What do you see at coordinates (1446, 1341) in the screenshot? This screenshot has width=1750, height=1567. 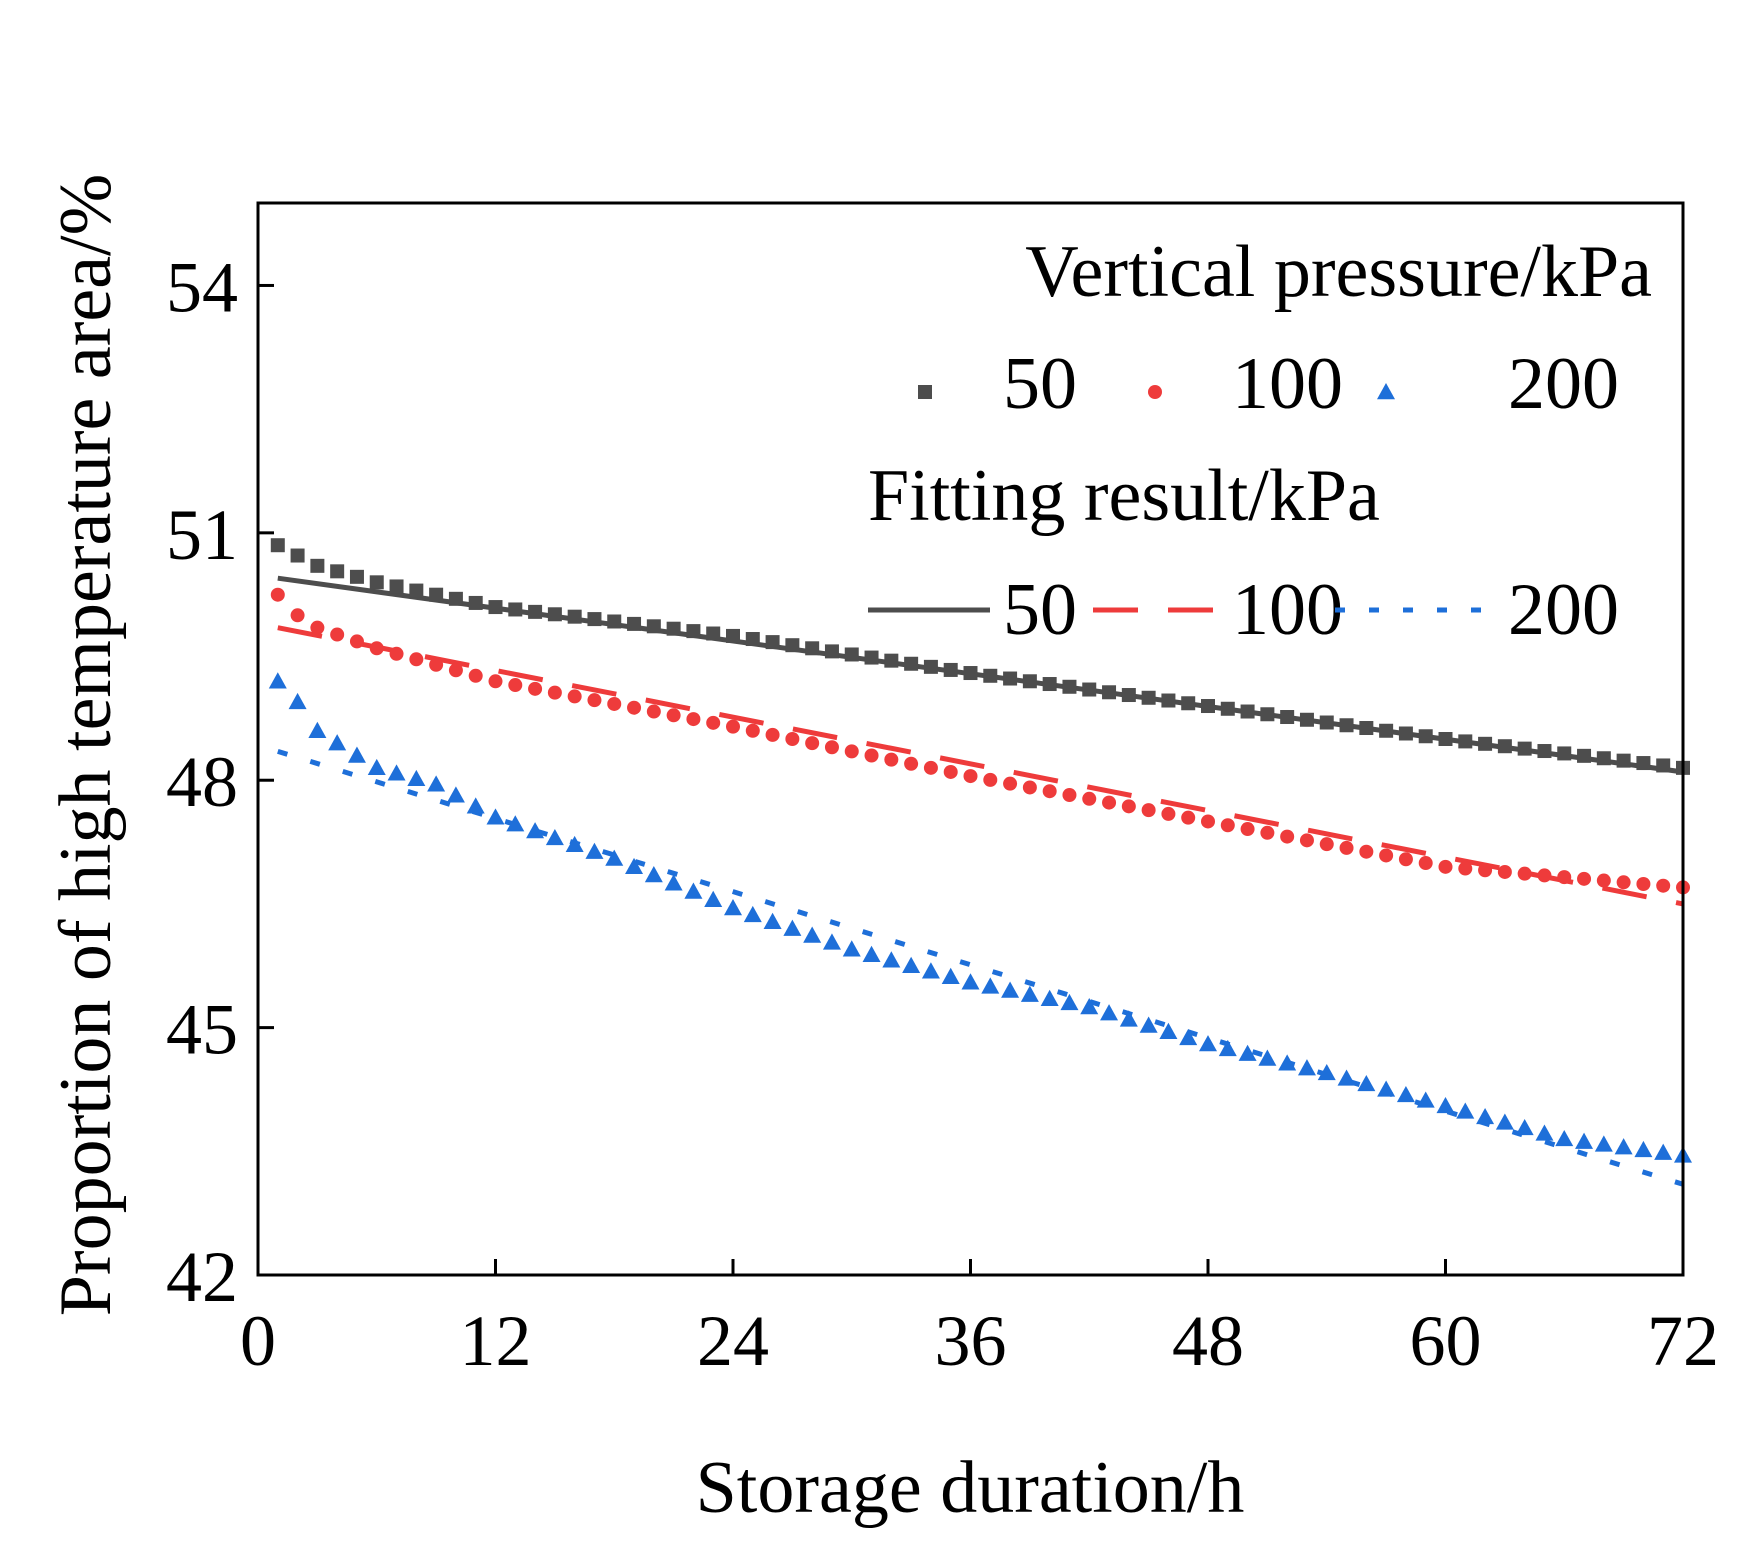 I see `x-tick-label: 60` at bounding box center [1446, 1341].